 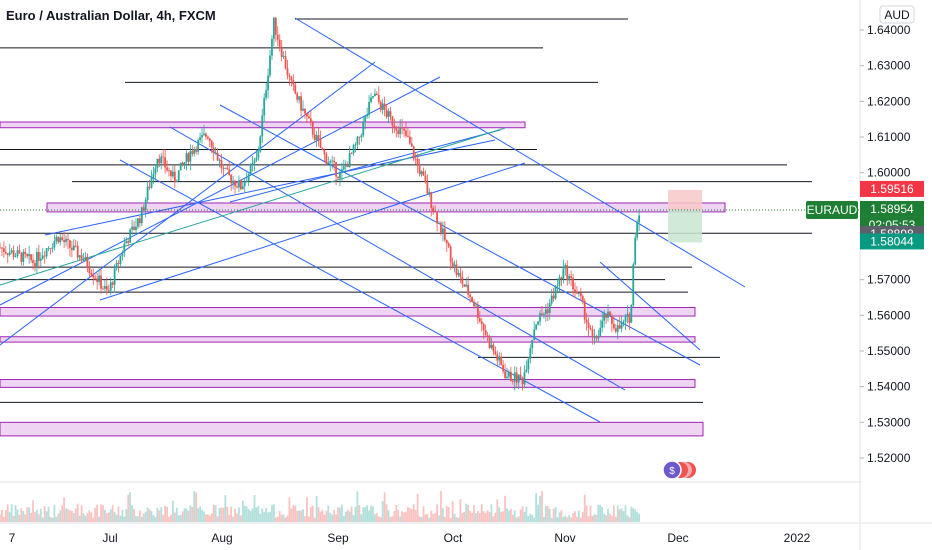 What do you see at coordinates (889, 315) in the screenshot?
I see `price-tick-label: 1.56000` at bounding box center [889, 315].